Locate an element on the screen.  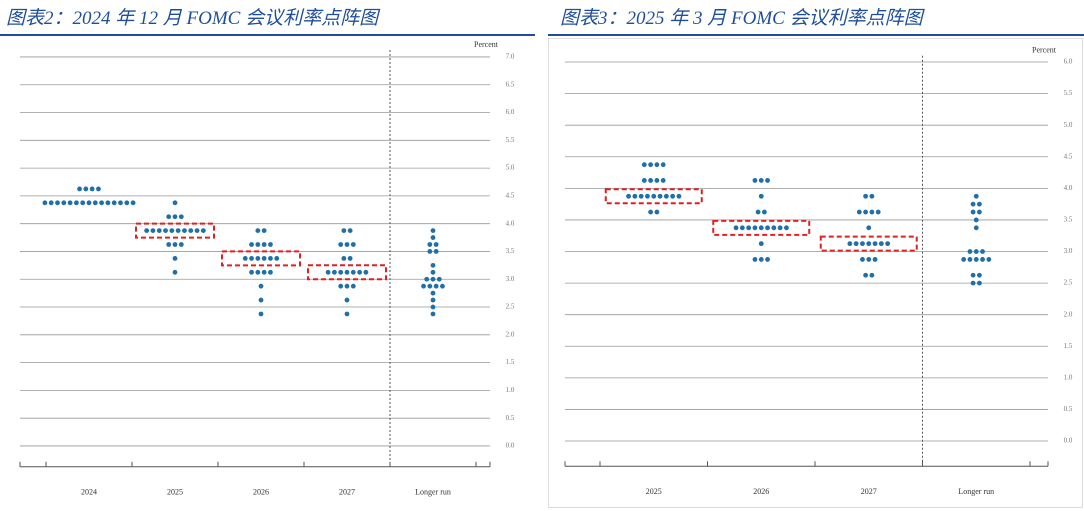
x-tick-label: 2024 is located at coordinates (89, 492).